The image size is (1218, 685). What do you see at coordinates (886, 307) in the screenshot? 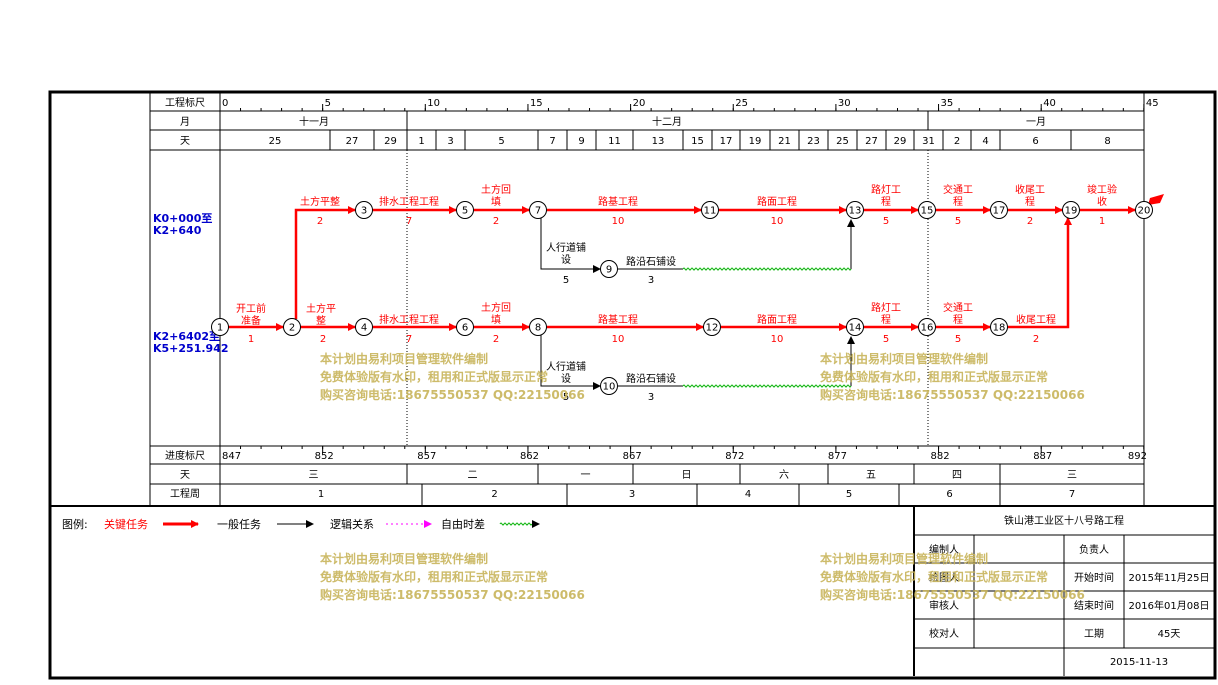
I see `task-label: 路灯工` at bounding box center [886, 307].